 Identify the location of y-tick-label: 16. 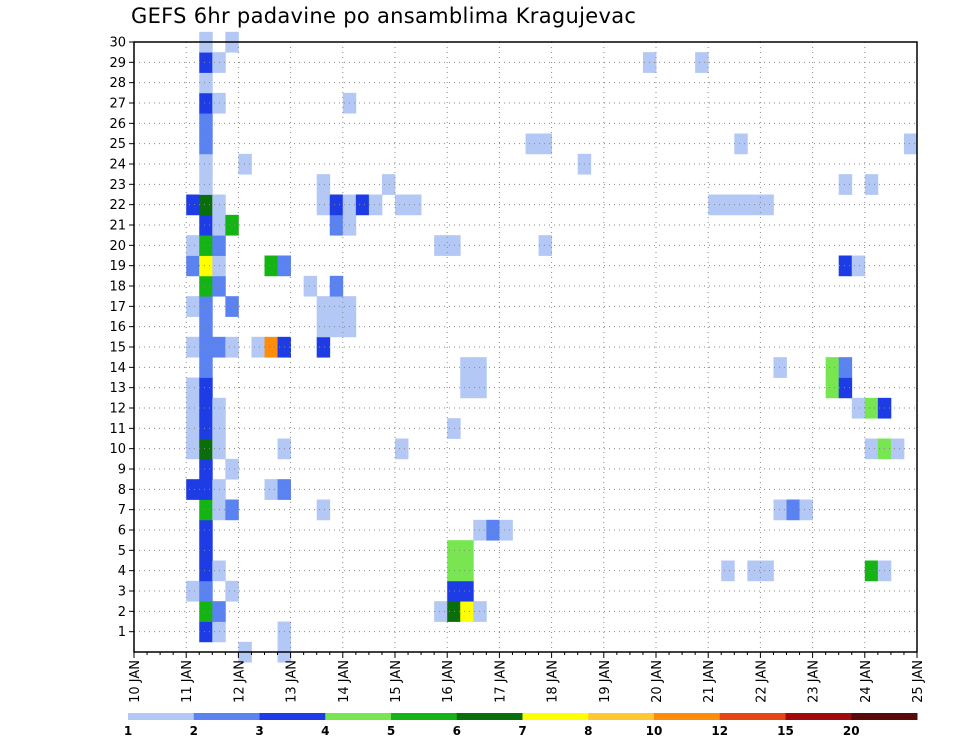
(117, 327).